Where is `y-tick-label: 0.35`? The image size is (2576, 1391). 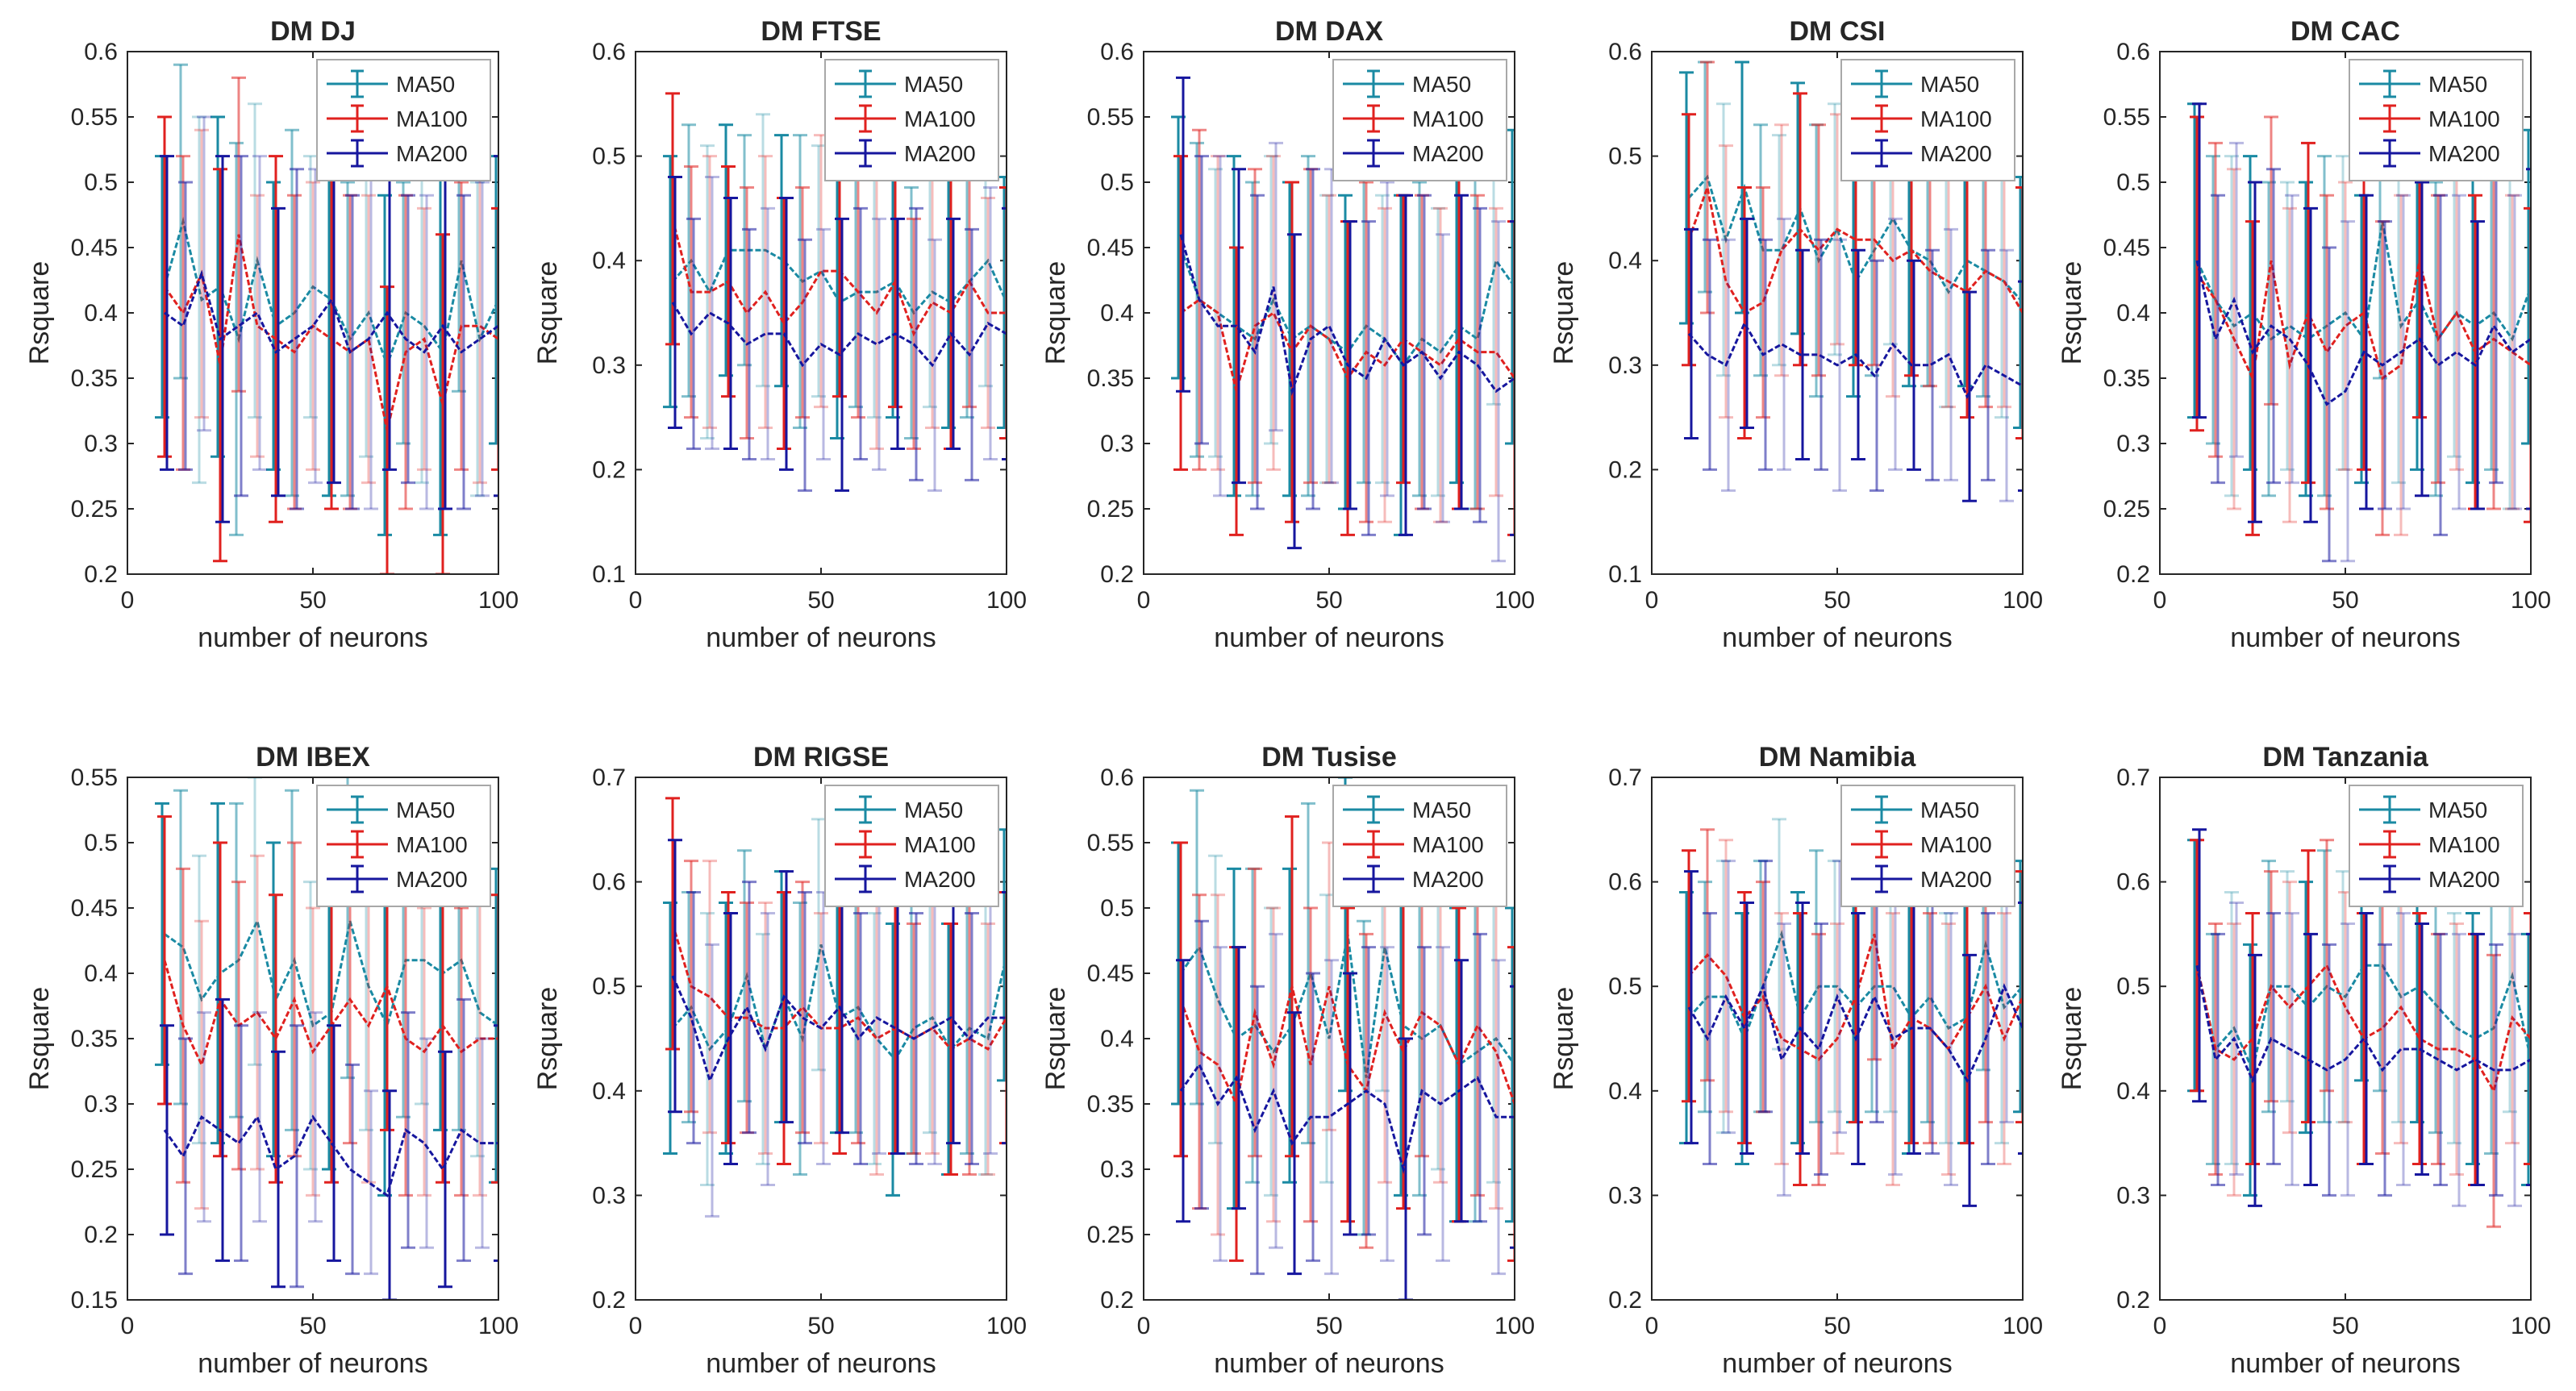 y-tick-label: 0.35 is located at coordinates (1110, 1104).